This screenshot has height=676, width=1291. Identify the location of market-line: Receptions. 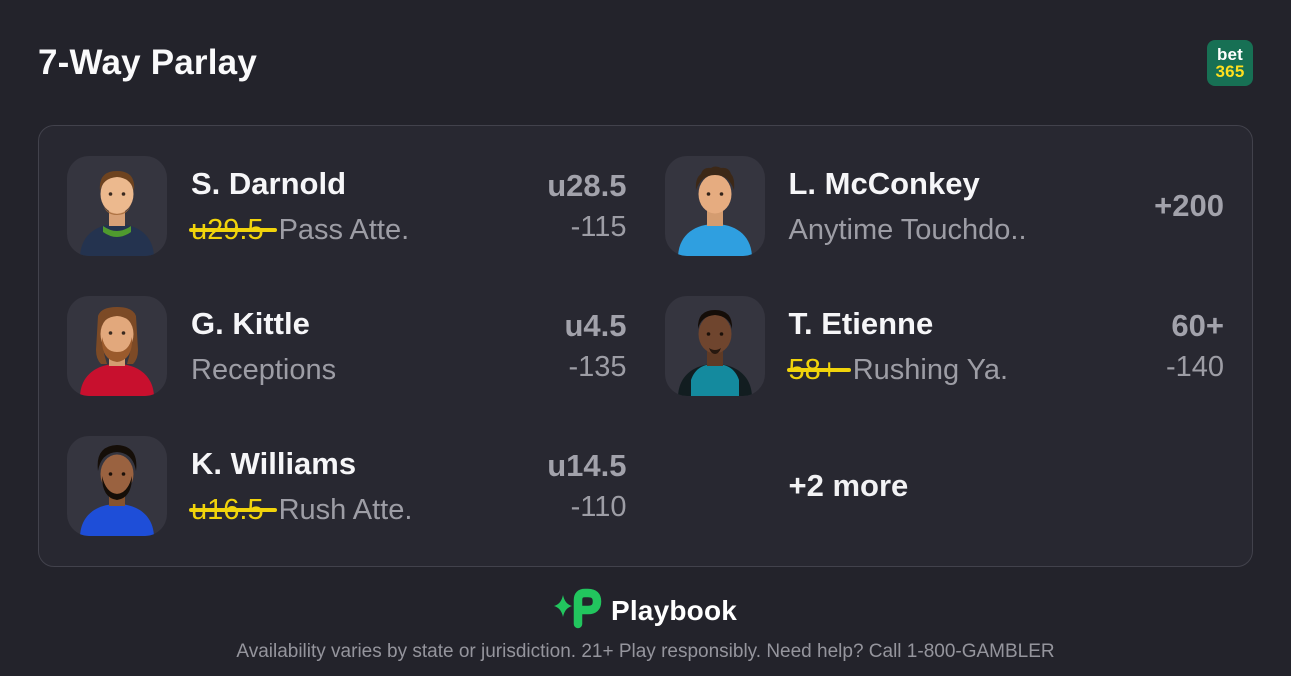
(263, 370).